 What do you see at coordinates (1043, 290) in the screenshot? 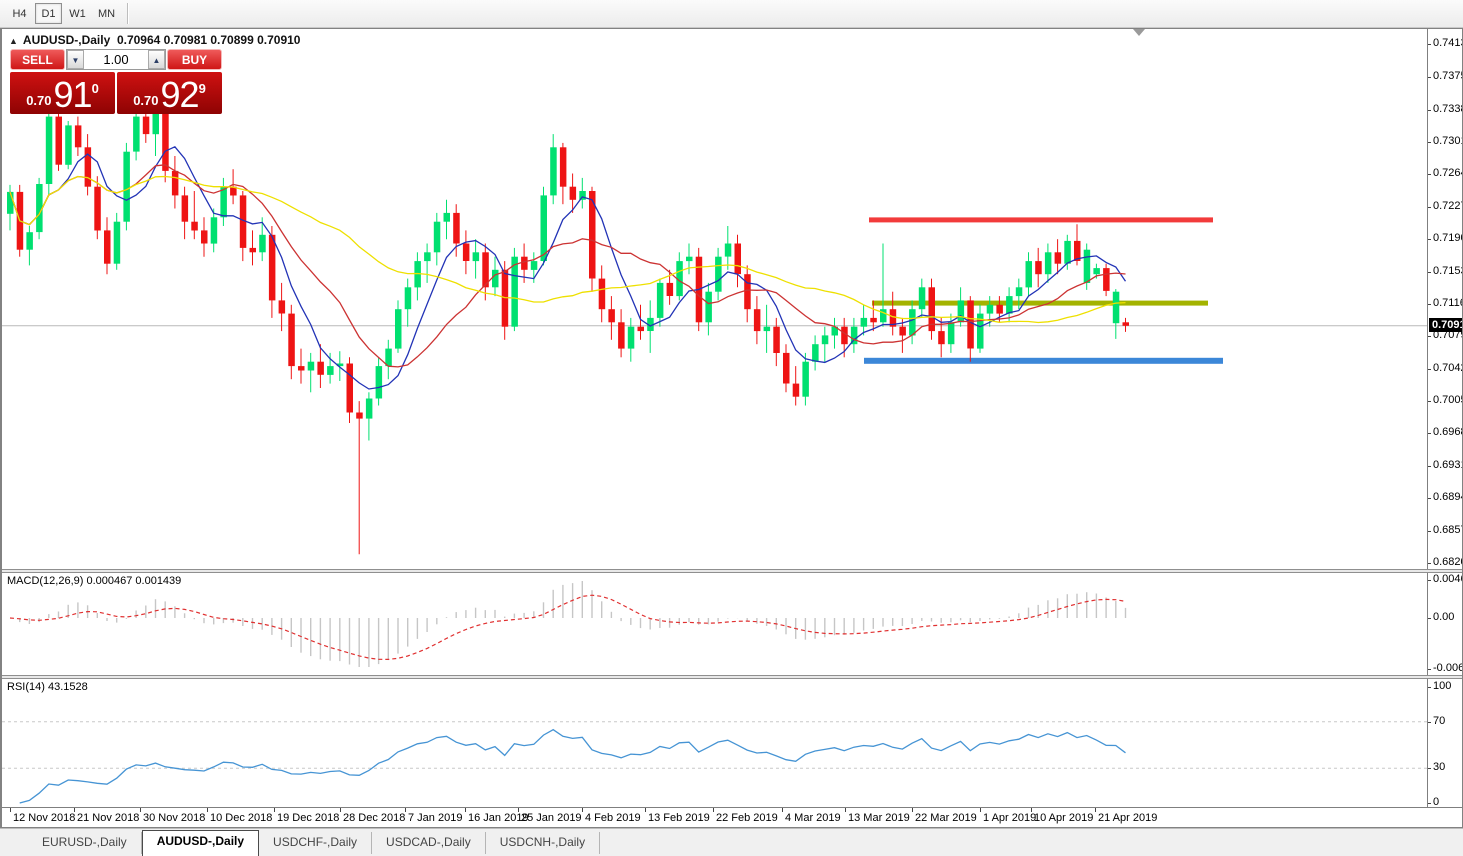
I see `level-lines-layer` at bounding box center [1043, 290].